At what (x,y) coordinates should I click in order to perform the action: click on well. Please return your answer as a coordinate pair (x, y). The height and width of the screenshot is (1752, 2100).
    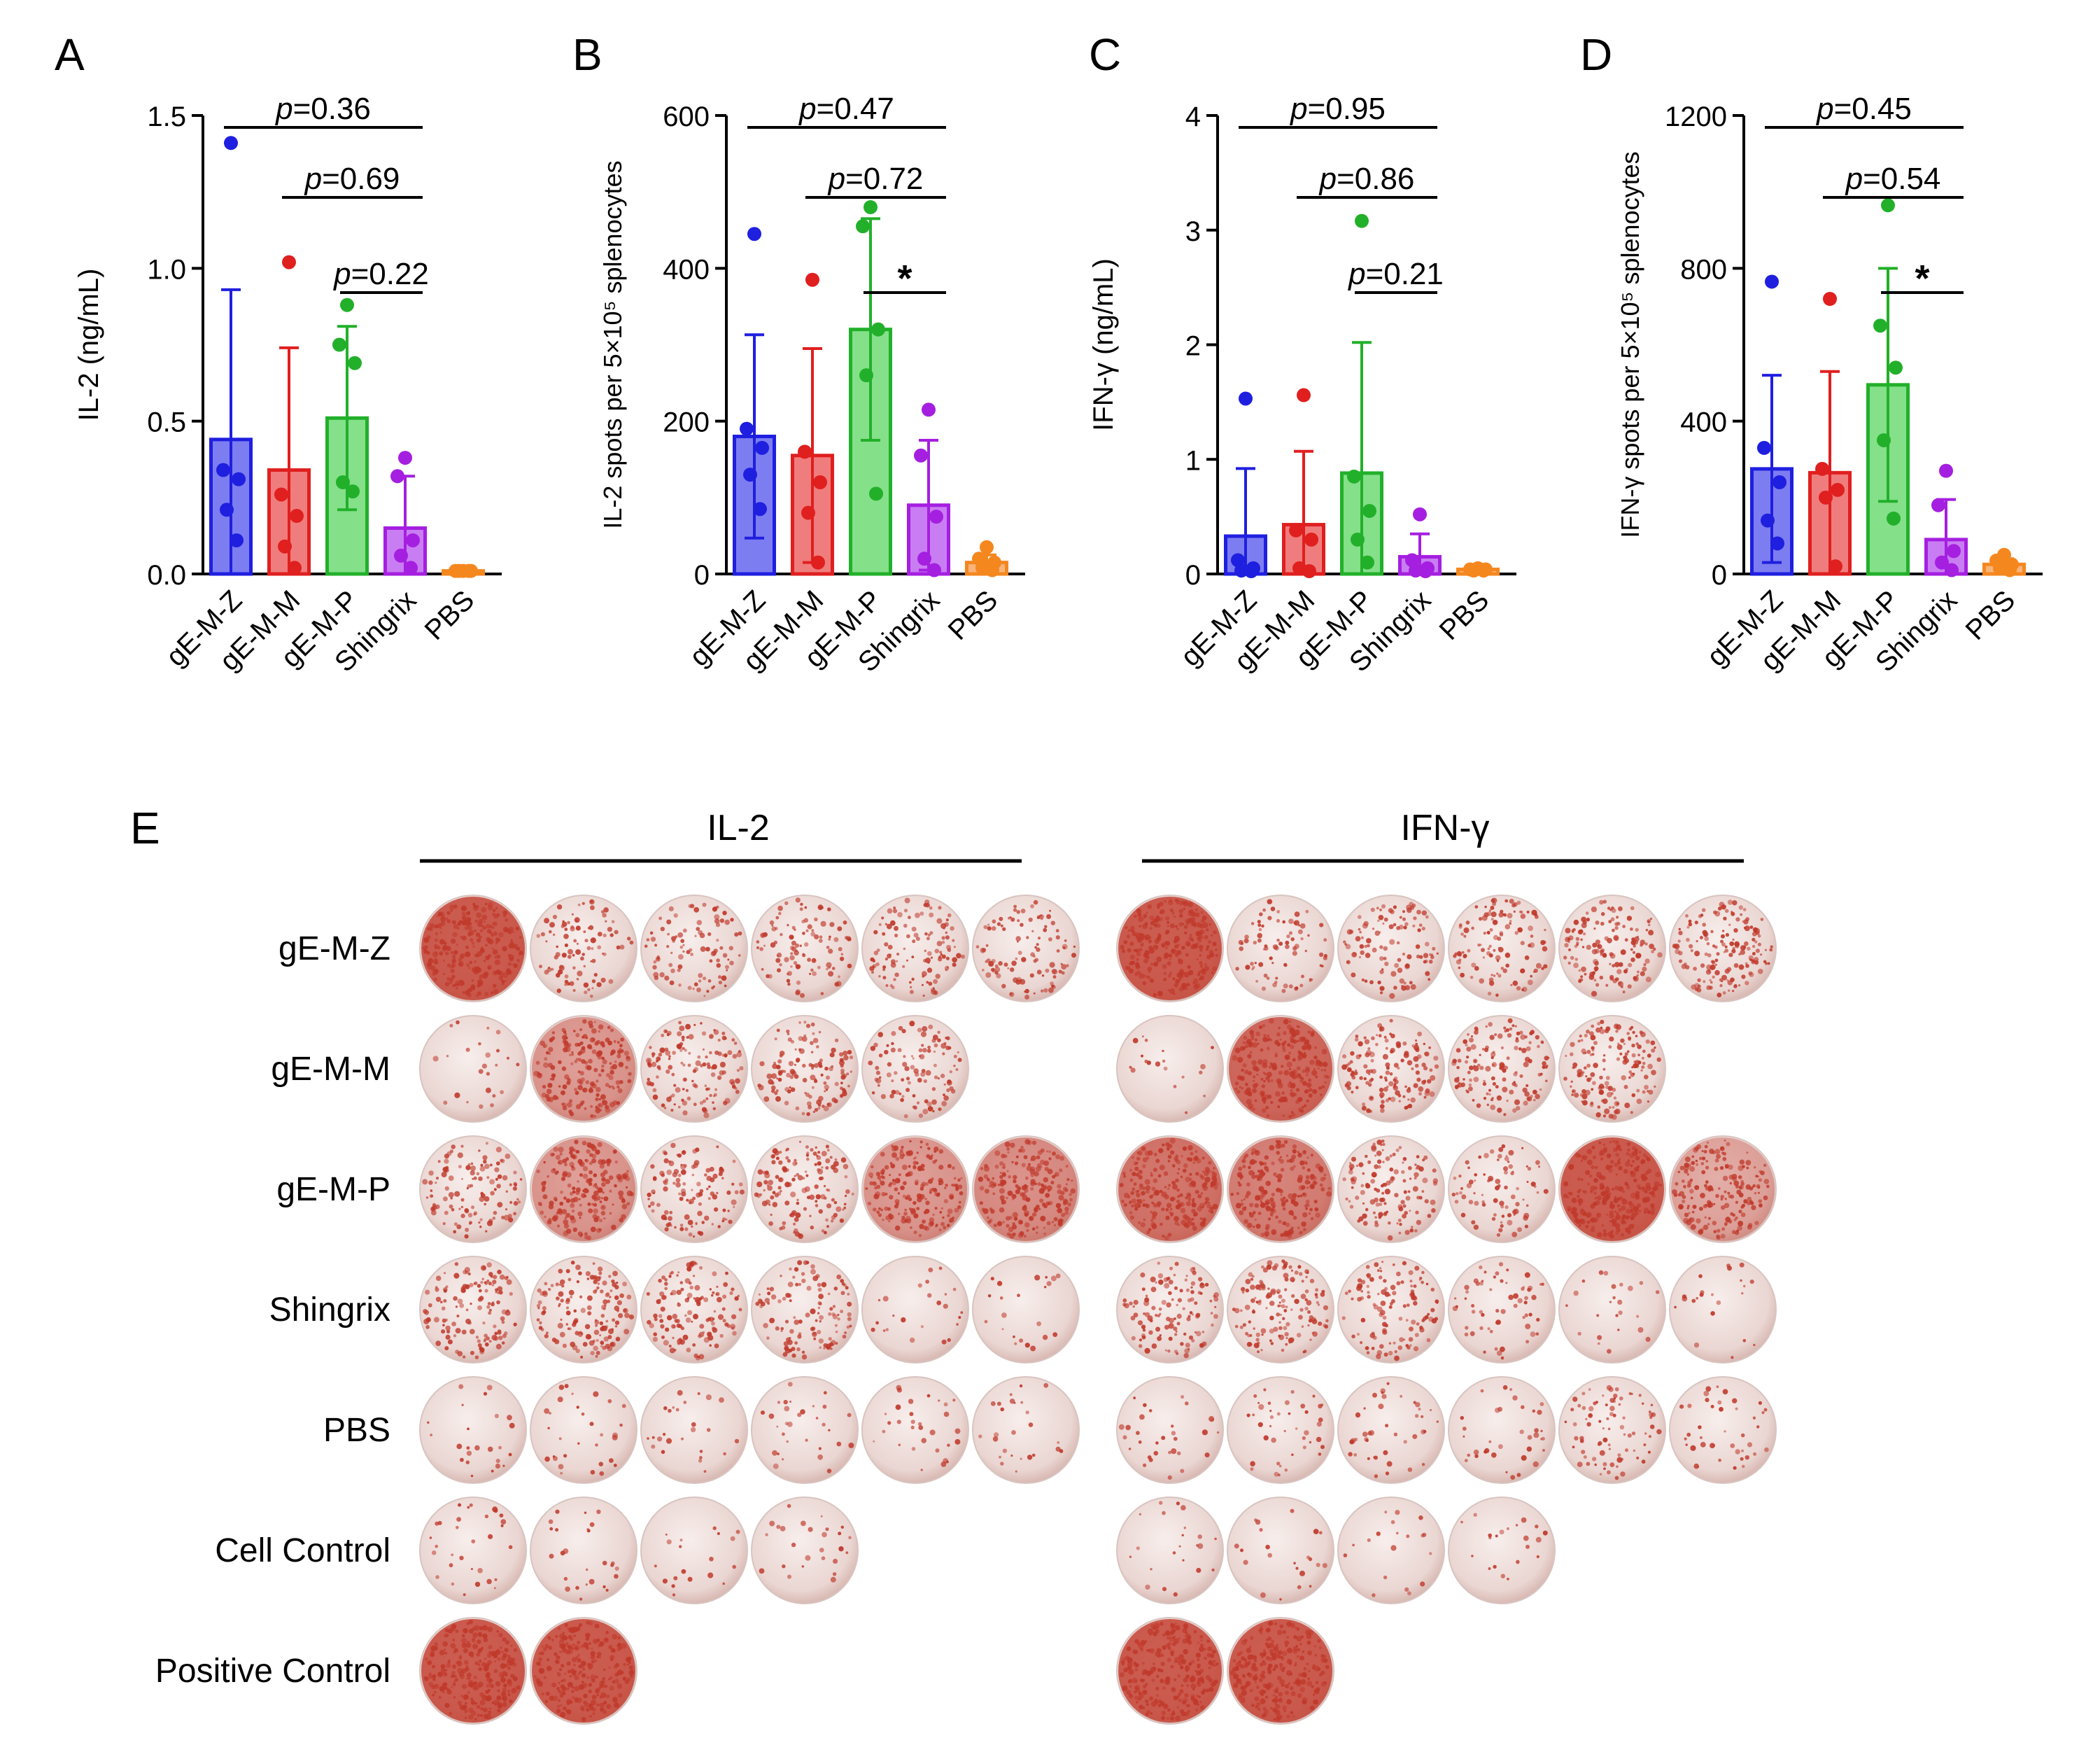
    Looking at the image, I should click on (583, 1069).